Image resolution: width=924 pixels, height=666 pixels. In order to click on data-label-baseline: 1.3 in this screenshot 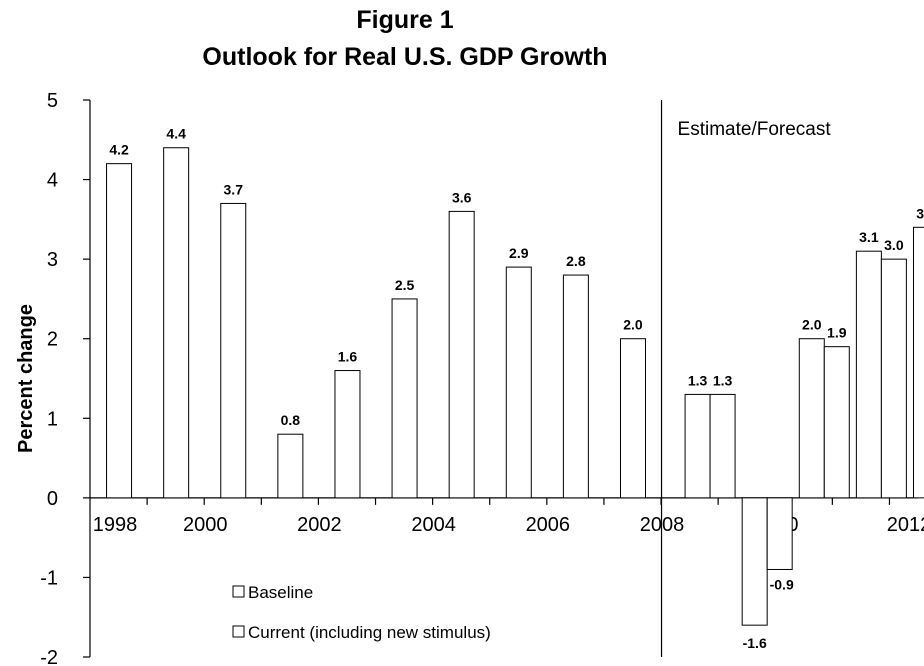, I will do `click(698, 380)`.